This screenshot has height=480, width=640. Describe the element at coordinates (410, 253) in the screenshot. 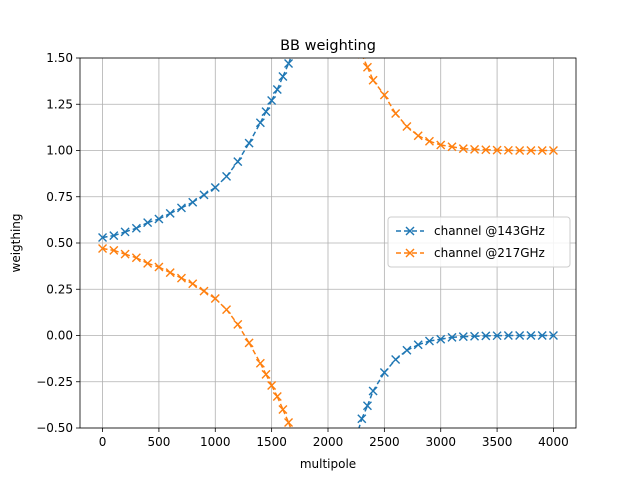

I see `legend-swatch-marker` at that location.